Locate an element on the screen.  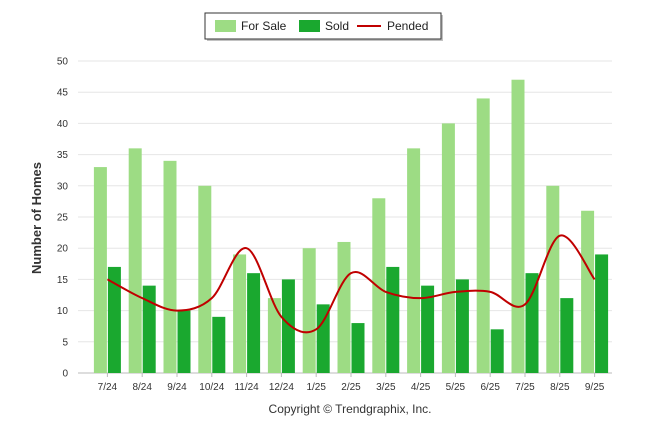
legend-label-pended: Pended is located at coordinates (407, 26).